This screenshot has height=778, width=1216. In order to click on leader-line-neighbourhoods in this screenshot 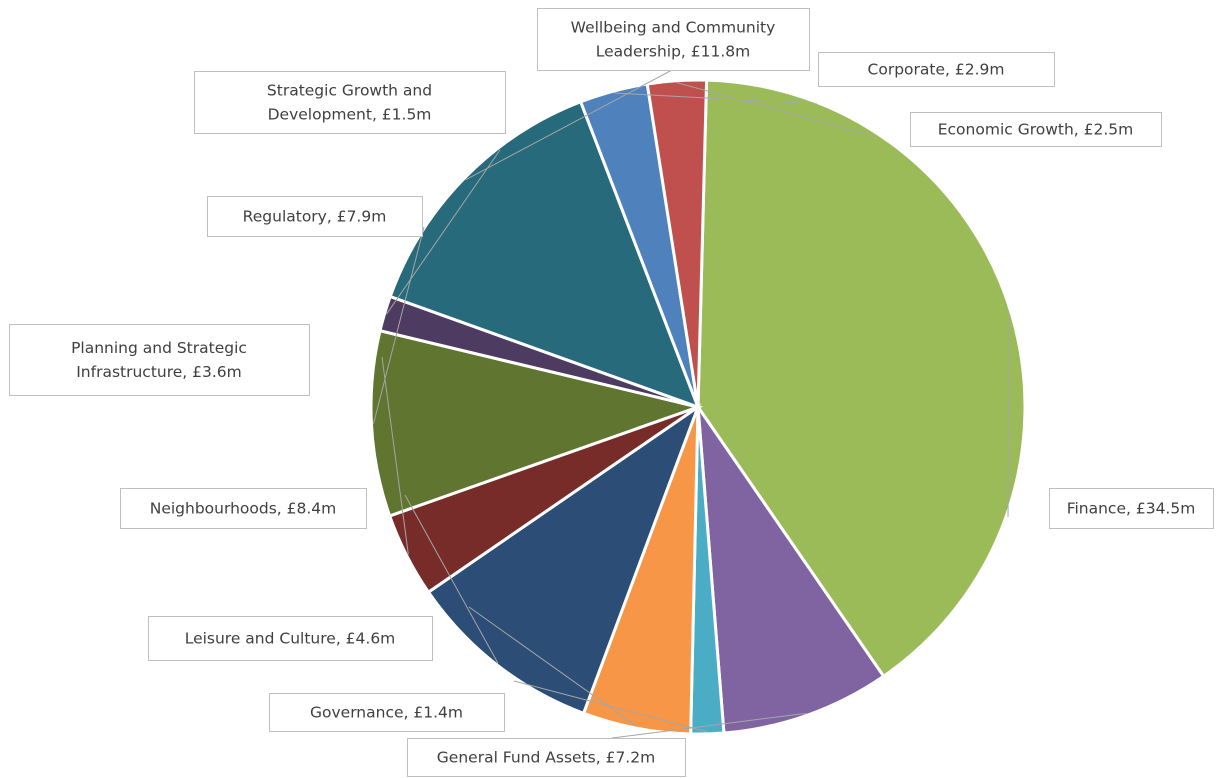, I will do `click(451, 579)`.